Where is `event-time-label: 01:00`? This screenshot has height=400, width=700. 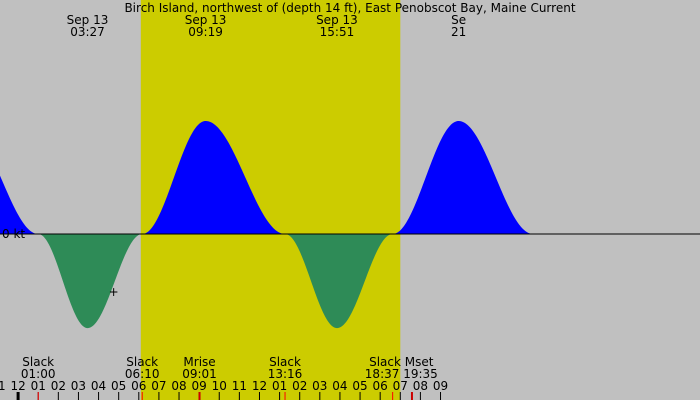 event-time-label: 01:00 is located at coordinates (38, 374).